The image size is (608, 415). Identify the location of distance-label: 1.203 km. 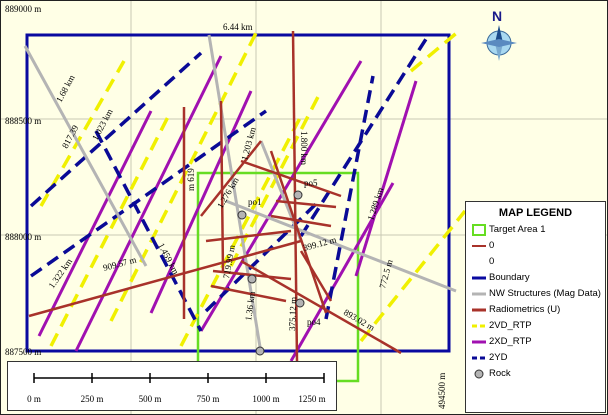
(248, 143).